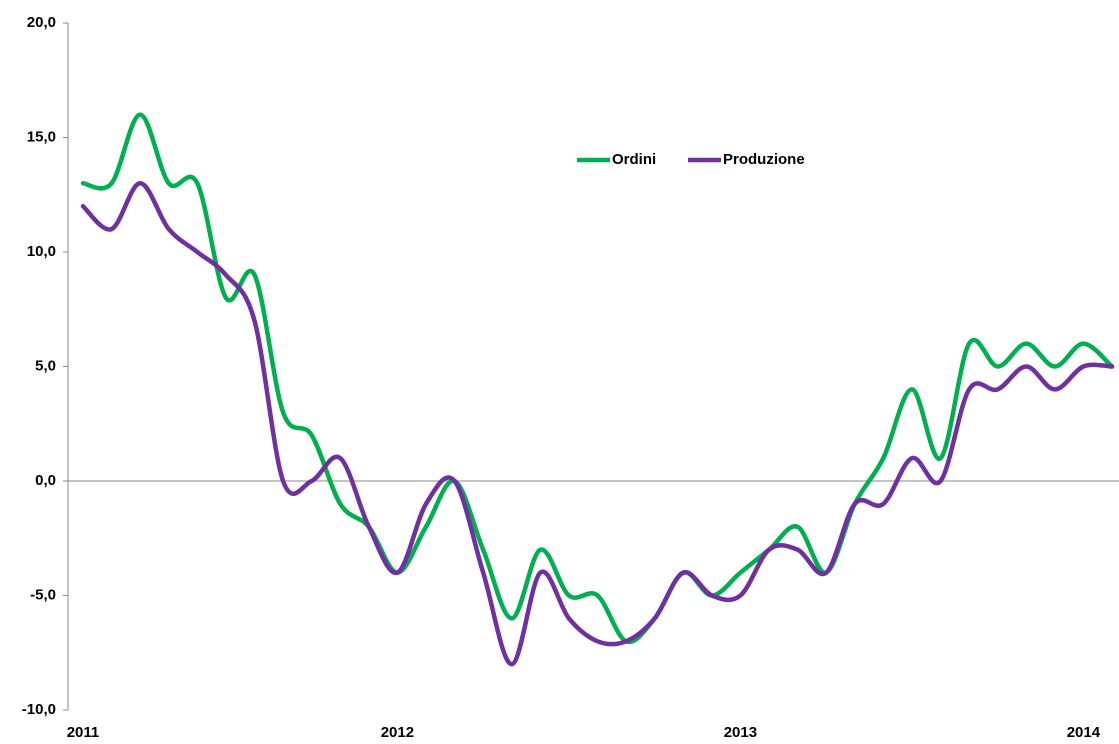 Image resolution: width=1119 pixels, height=744 pixels. Describe the element at coordinates (1084, 732) in the screenshot. I see `x-tick-label: 2014` at that location.